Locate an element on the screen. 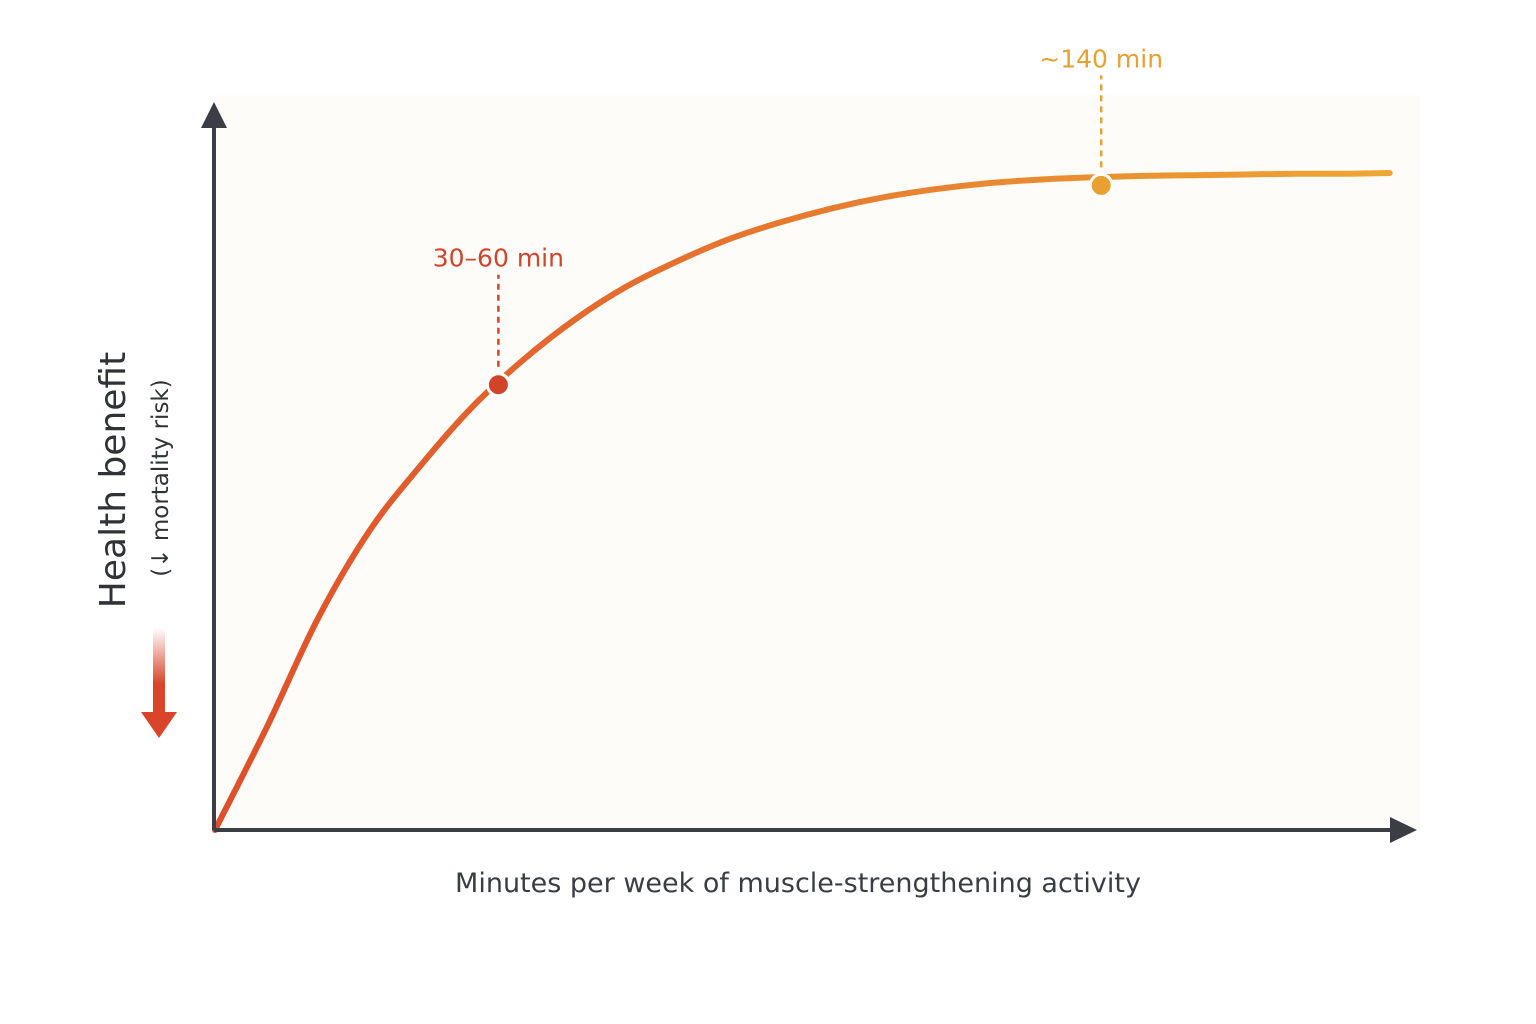 The image size is (1536, 1024). down-arrow-icon-shaft is located at coordinates (159, 671).